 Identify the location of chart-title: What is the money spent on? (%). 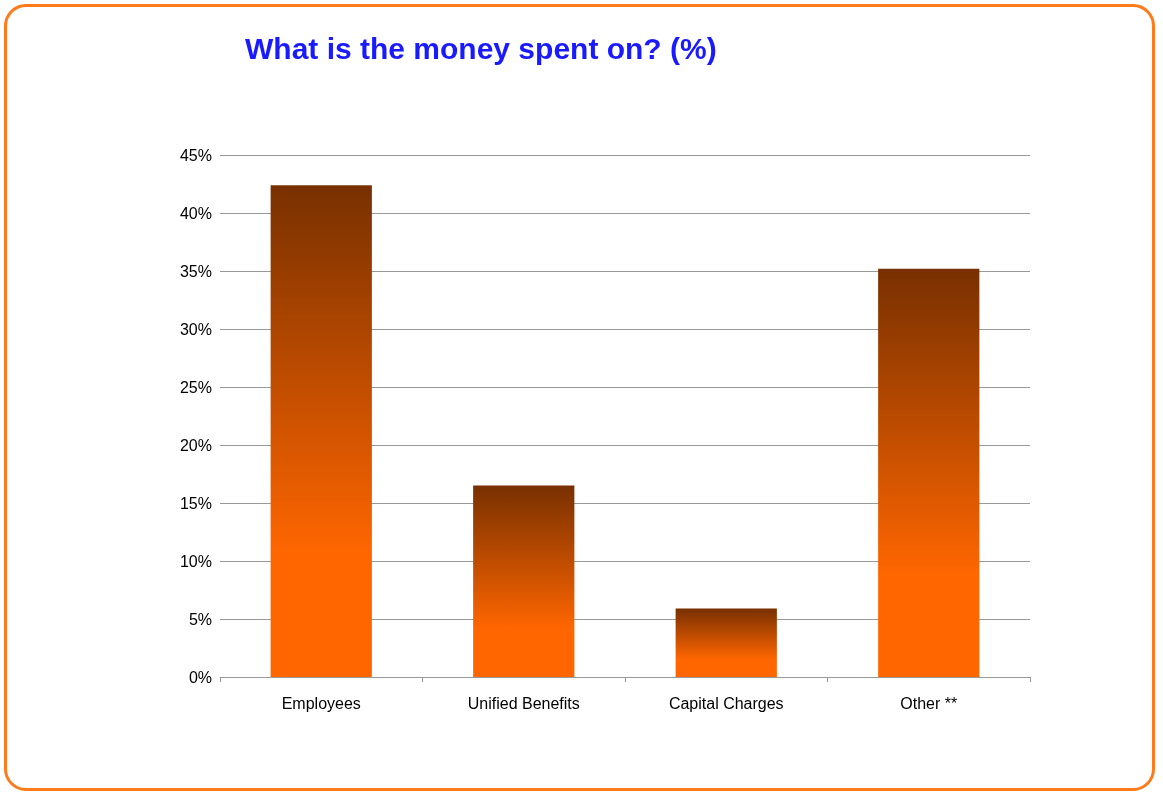
(481, 48).